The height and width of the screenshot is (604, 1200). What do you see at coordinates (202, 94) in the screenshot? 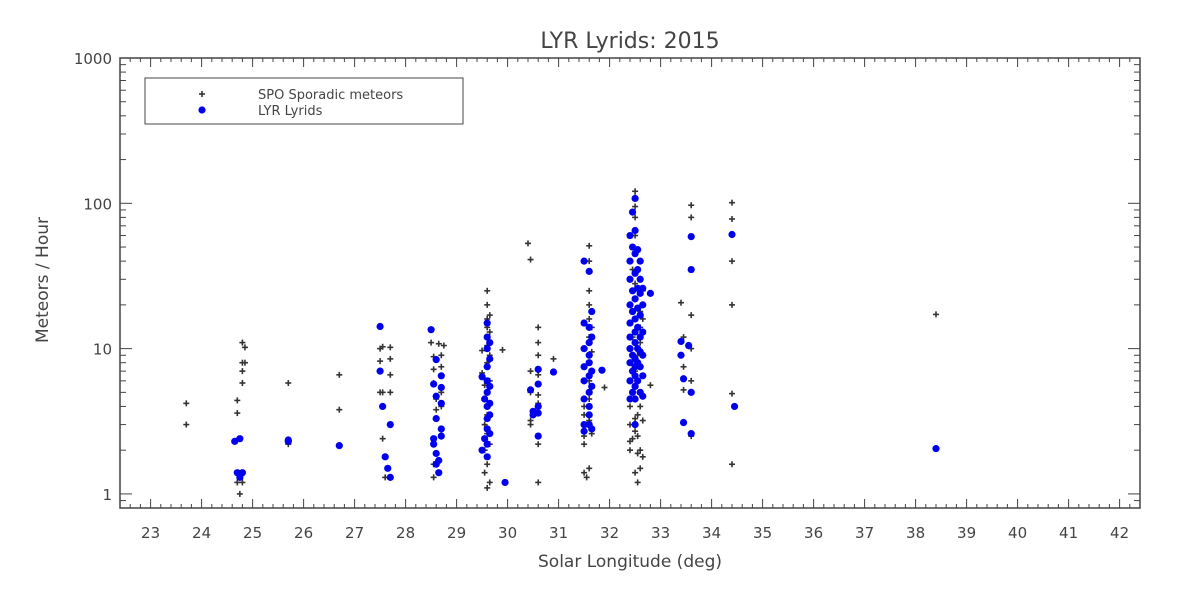
I see `legend-plus-marker` at bounding box center [202, 94].